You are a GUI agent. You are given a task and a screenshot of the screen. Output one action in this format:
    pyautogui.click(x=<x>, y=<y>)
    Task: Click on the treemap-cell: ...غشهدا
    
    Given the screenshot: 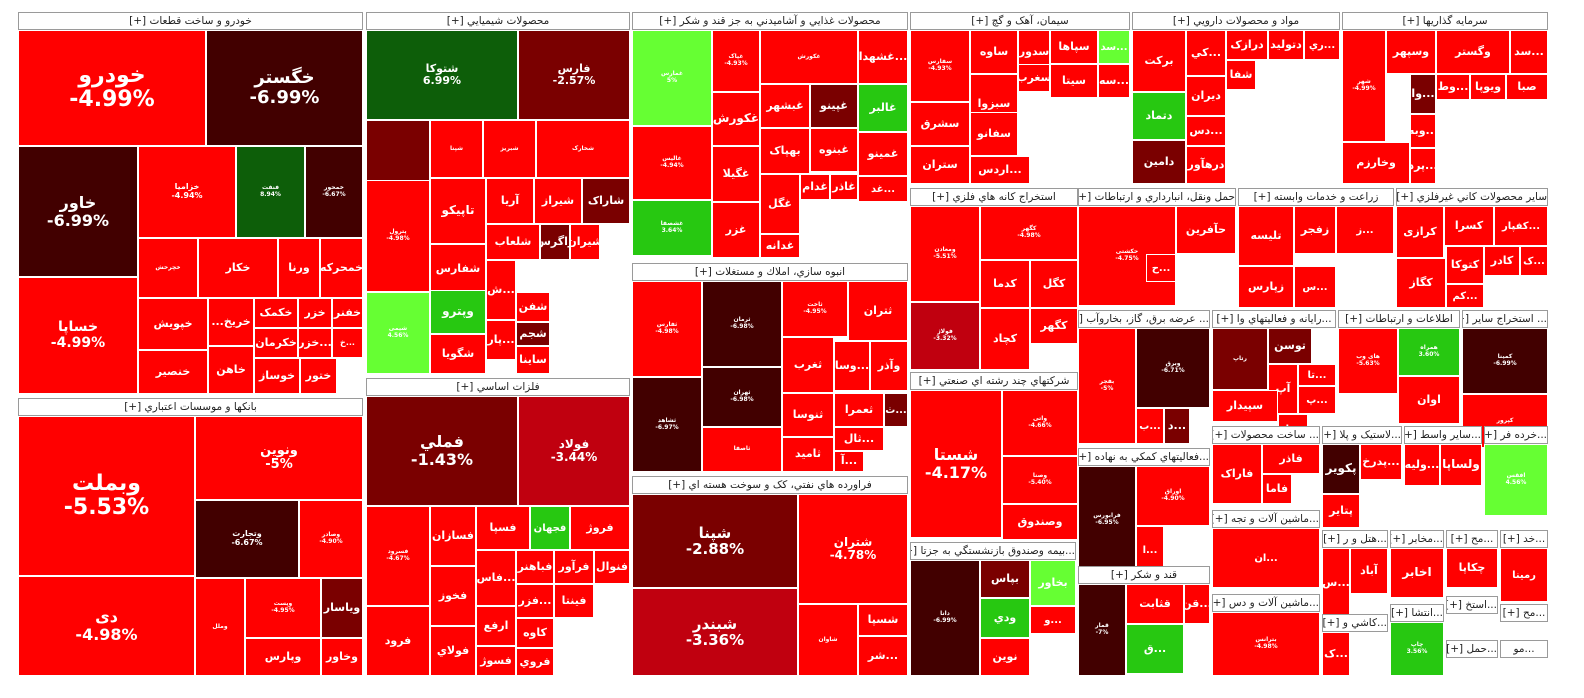 What is the action you would take?
    pyautogui.click(x=883, y=57)
    